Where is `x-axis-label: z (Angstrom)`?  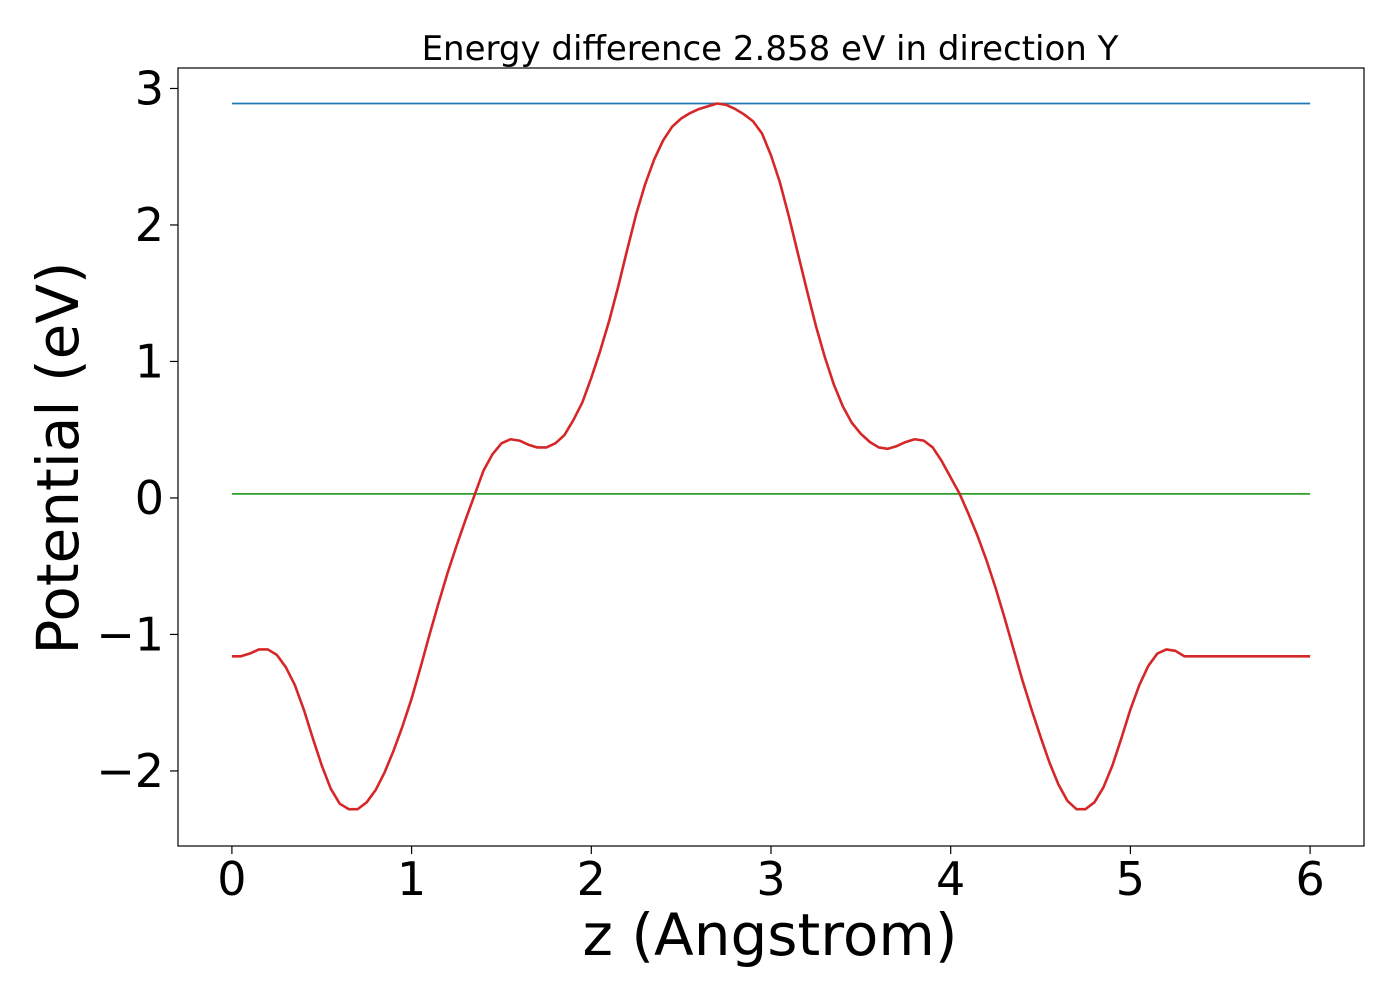
x-axis-label: z (Angstrom) is located at coordinates (770, 935).